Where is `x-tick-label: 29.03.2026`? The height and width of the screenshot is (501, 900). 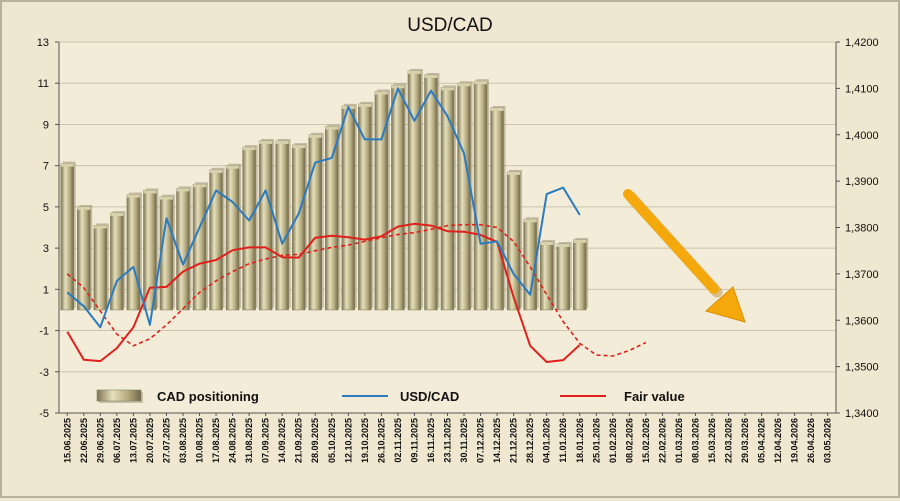 x-tick-label: 29.03.2026 is located at coordinates (745, 440).